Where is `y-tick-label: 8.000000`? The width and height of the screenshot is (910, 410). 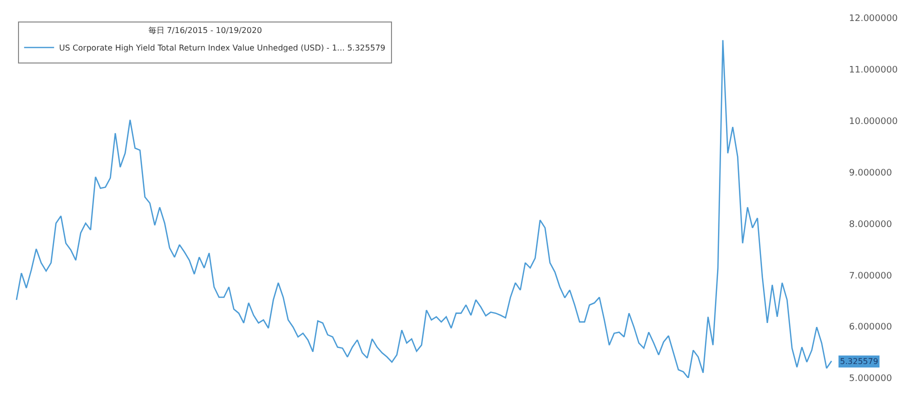 y-tick-label: 8.000000 is located at coordinates (870, 225).